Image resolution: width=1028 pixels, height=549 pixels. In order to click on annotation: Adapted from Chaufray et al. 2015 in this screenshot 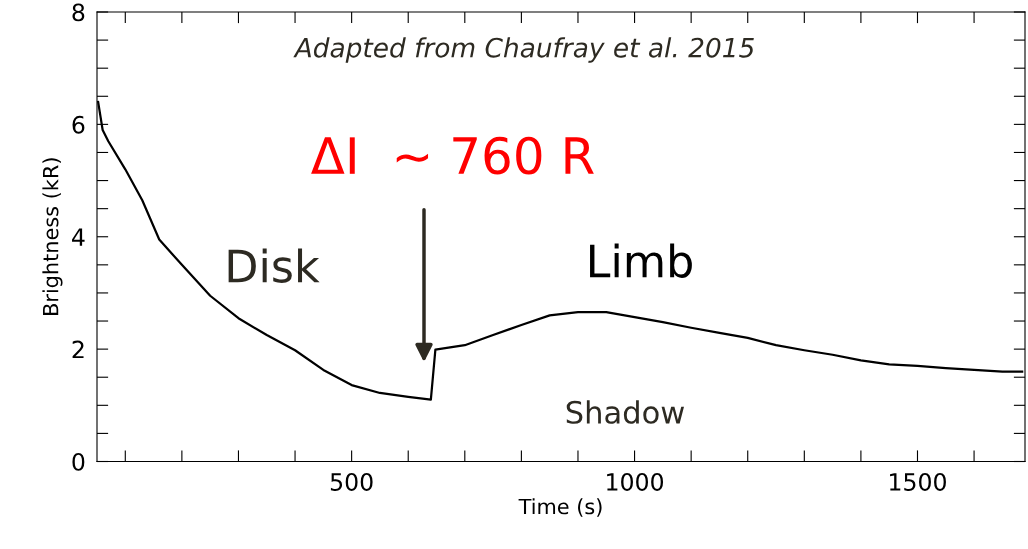, I will do `click(523, 50)`.